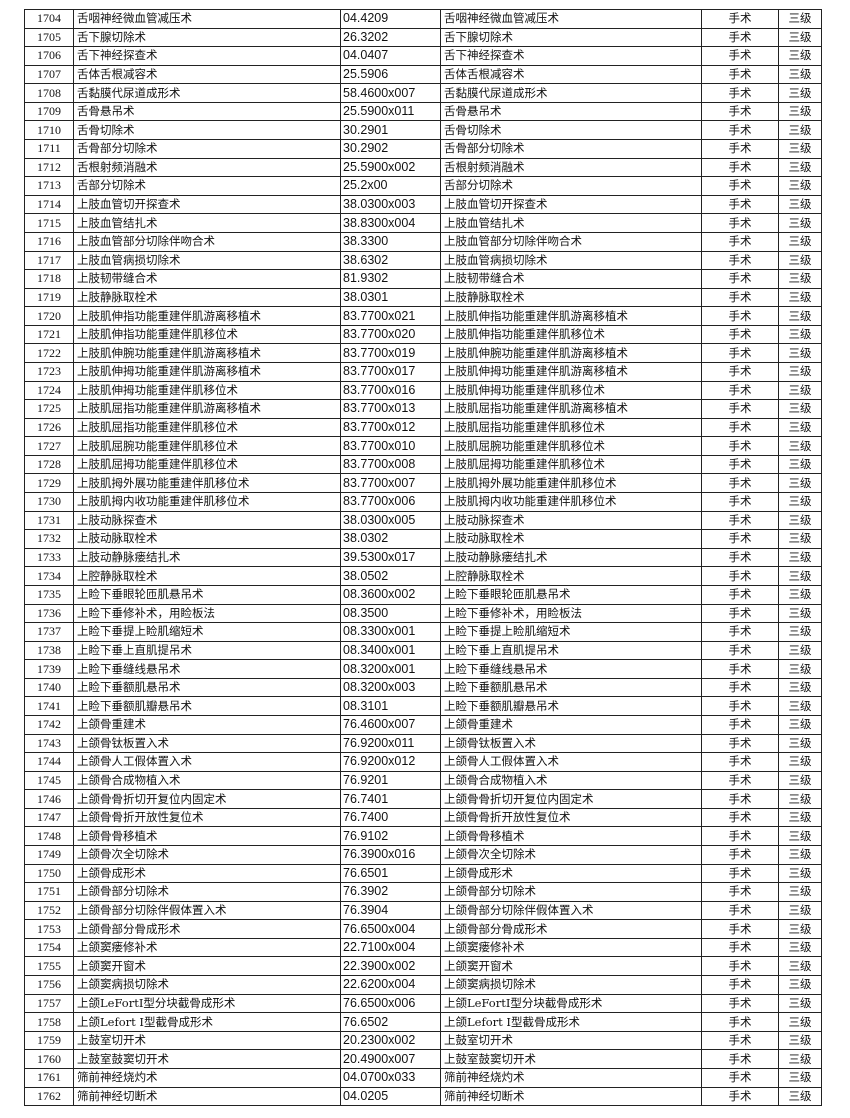 This screenshot has height=1118, width=850. What do you see at coordinates (390, 502) in the screenshot?
I see `procedure-code: 83.7700x006` at bounding box center [390, 502].